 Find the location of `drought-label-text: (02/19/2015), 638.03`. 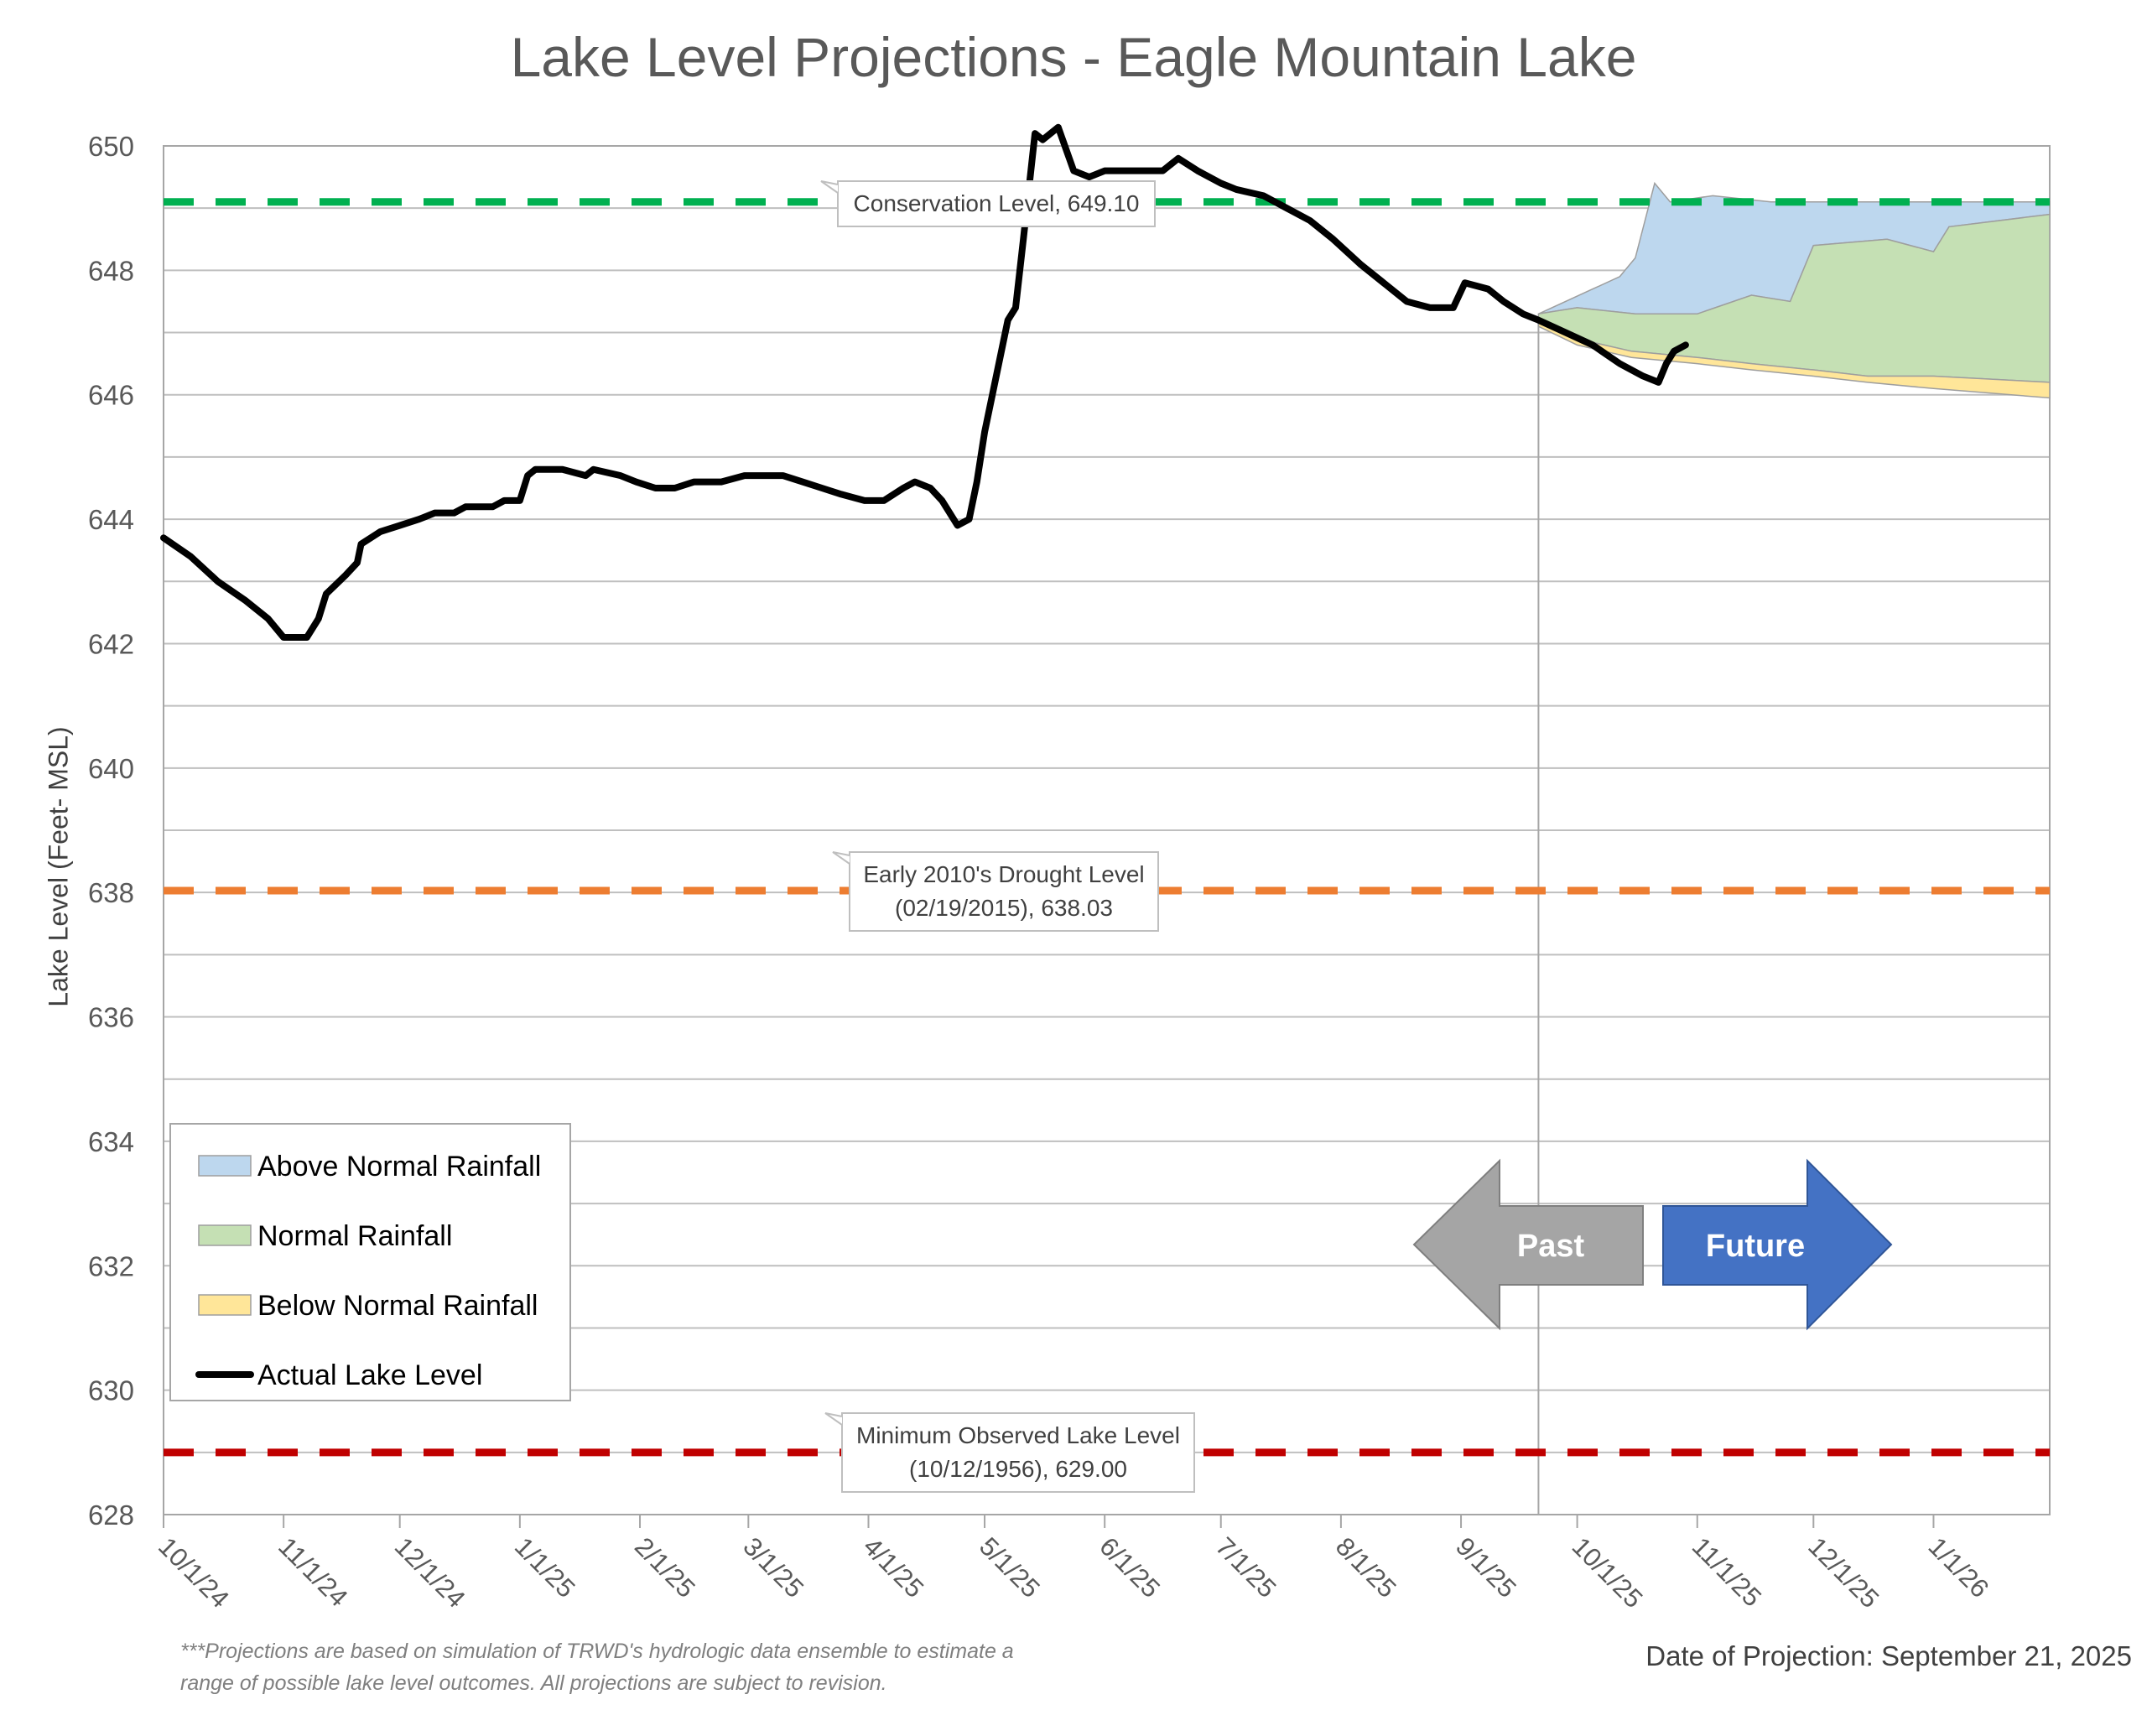

drought-label-text: (02/19/2015), 638.03 is located at coordinates (1004, 908).